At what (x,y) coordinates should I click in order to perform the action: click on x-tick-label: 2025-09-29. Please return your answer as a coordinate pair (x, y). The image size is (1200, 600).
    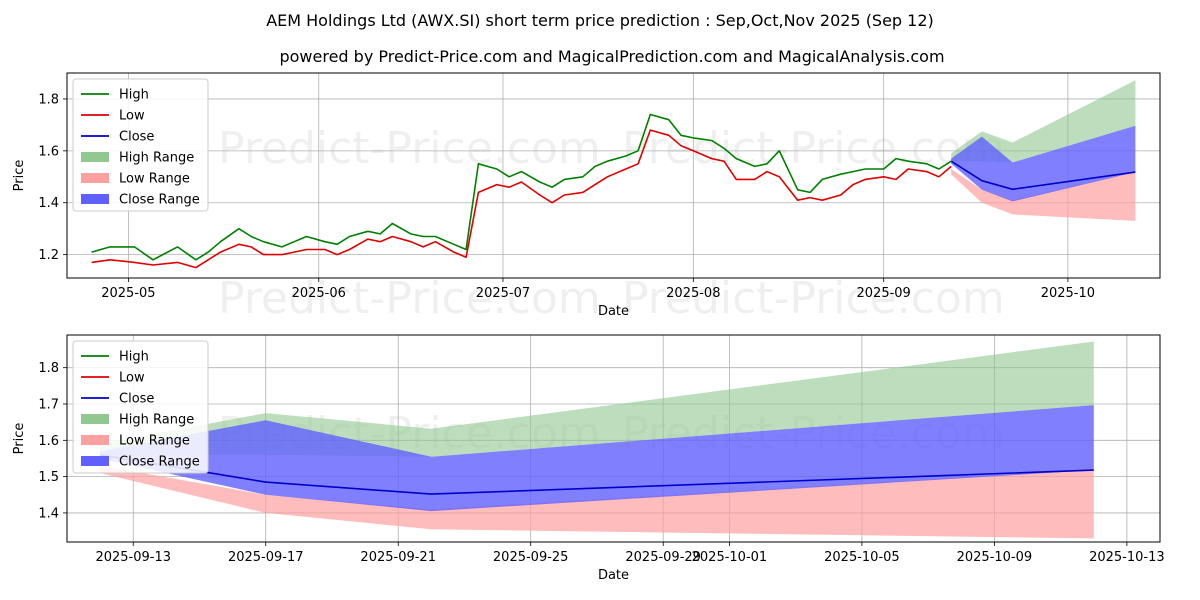
    Looking at the image, I should click on (663, 557).